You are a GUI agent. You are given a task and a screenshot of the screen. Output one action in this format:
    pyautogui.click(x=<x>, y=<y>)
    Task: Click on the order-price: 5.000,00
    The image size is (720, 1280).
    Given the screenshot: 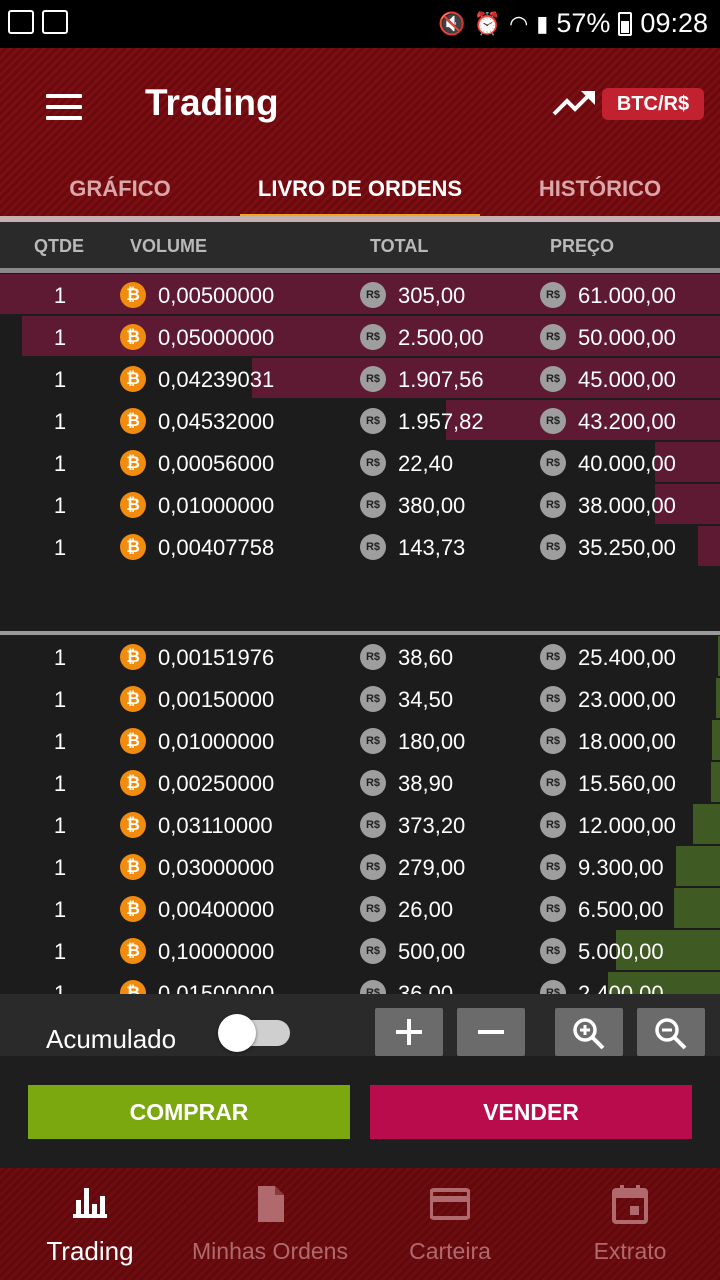 What is the action you would take?
    pyautogui.click(x=621, y=951)
    